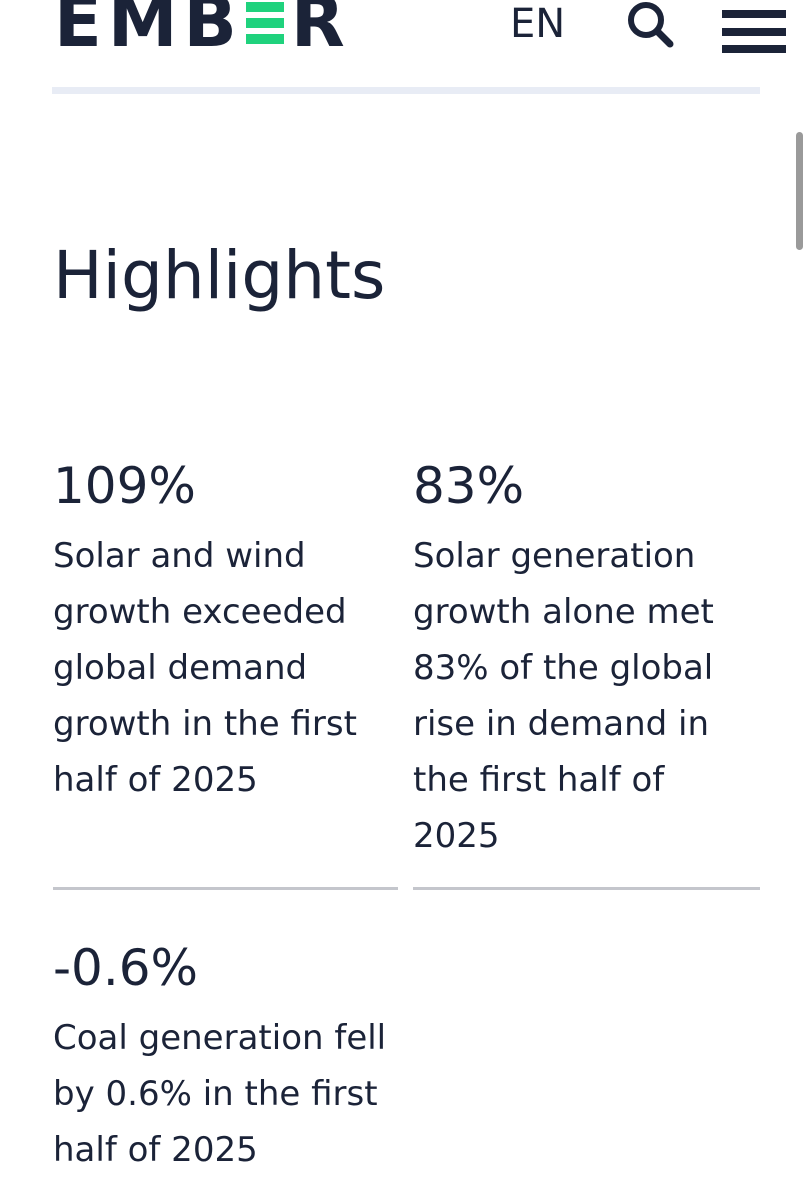  Describe the element at coordinates (126, 968) in the screenshot. I see `highlight-value: -0.6%` at that location.